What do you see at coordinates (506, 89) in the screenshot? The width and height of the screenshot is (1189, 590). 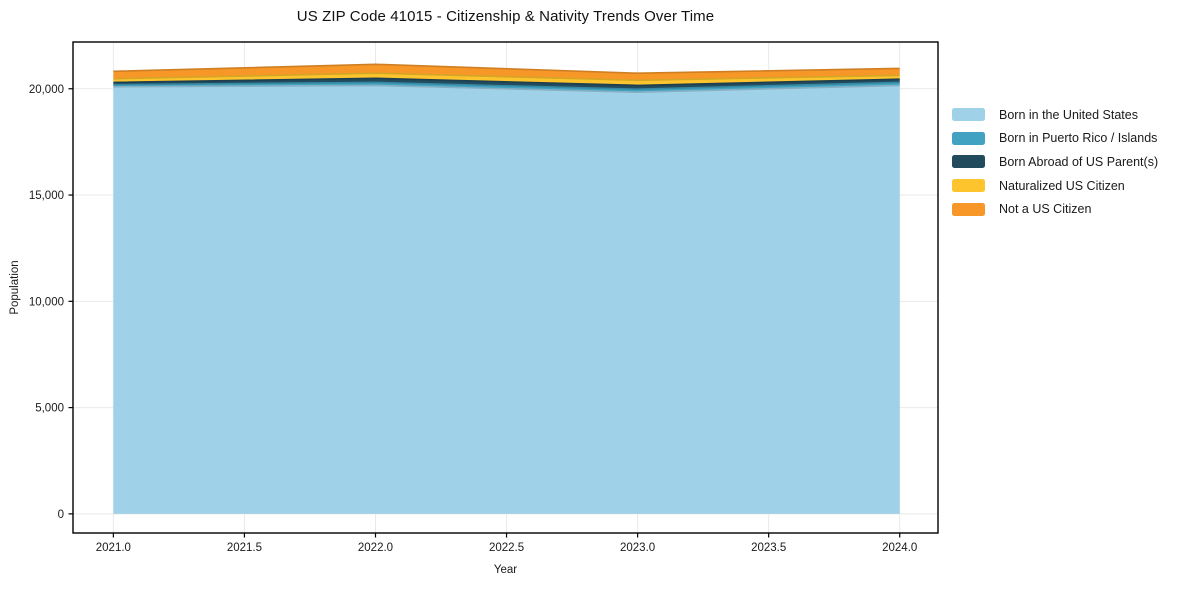 I see `area-edge-born-in-the-united-states` at bounding box center [506, 89].